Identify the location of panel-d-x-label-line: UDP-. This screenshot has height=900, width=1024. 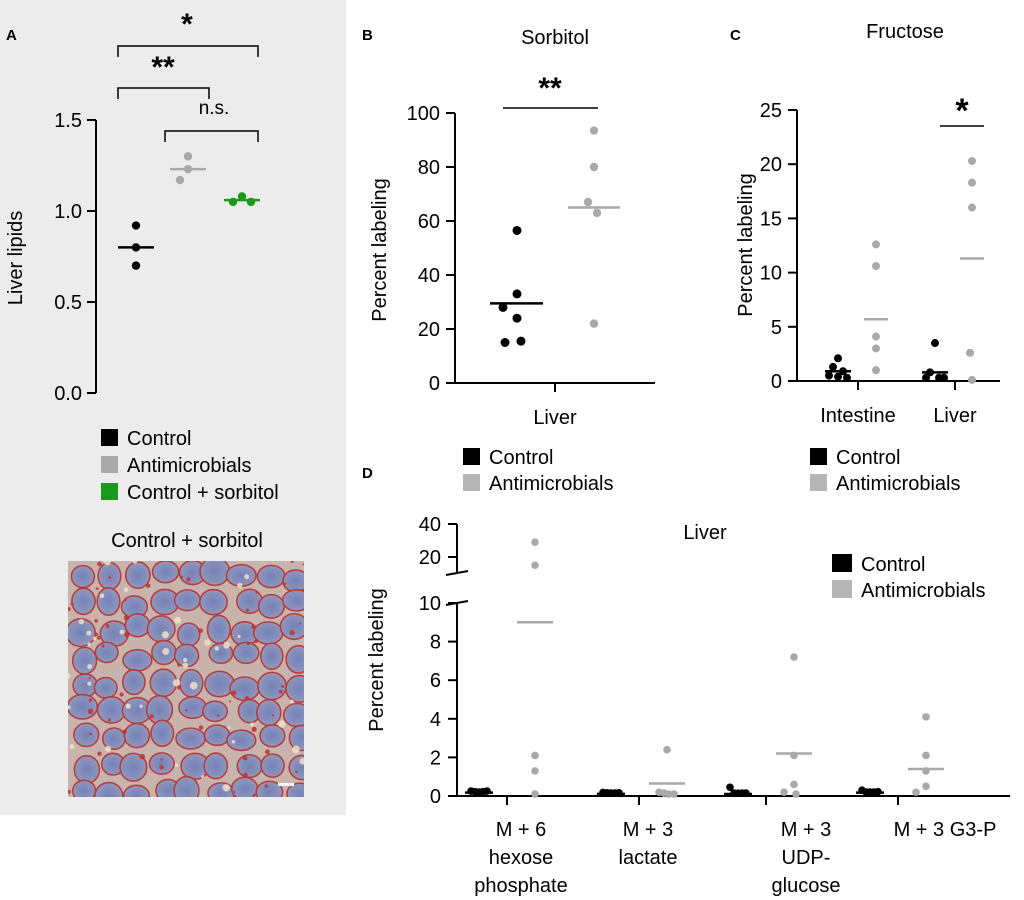
(806, 858).